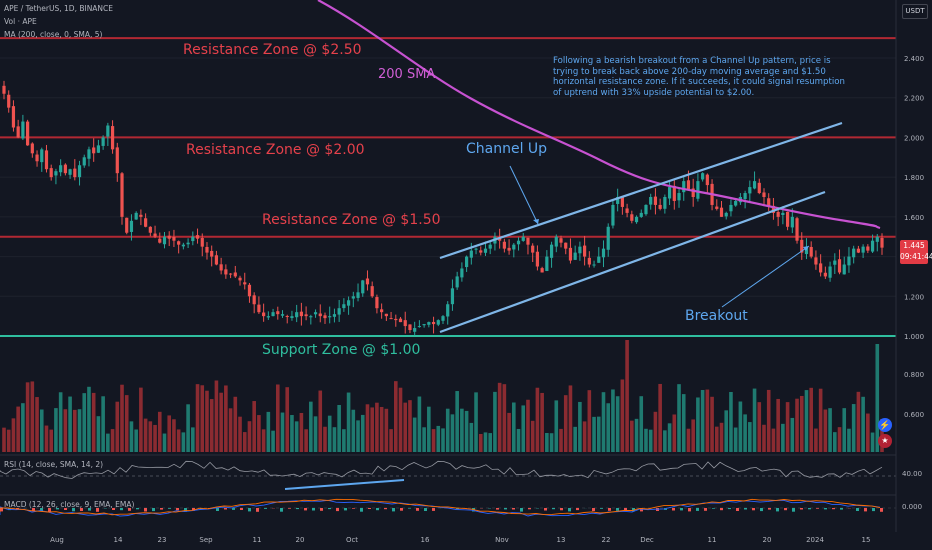 This screenshot has height=550, width=932. What do you see at coordinates (352, 540) in the screenshot?
I see `x-tick-label: Oct` at bounding box center [352, 540].